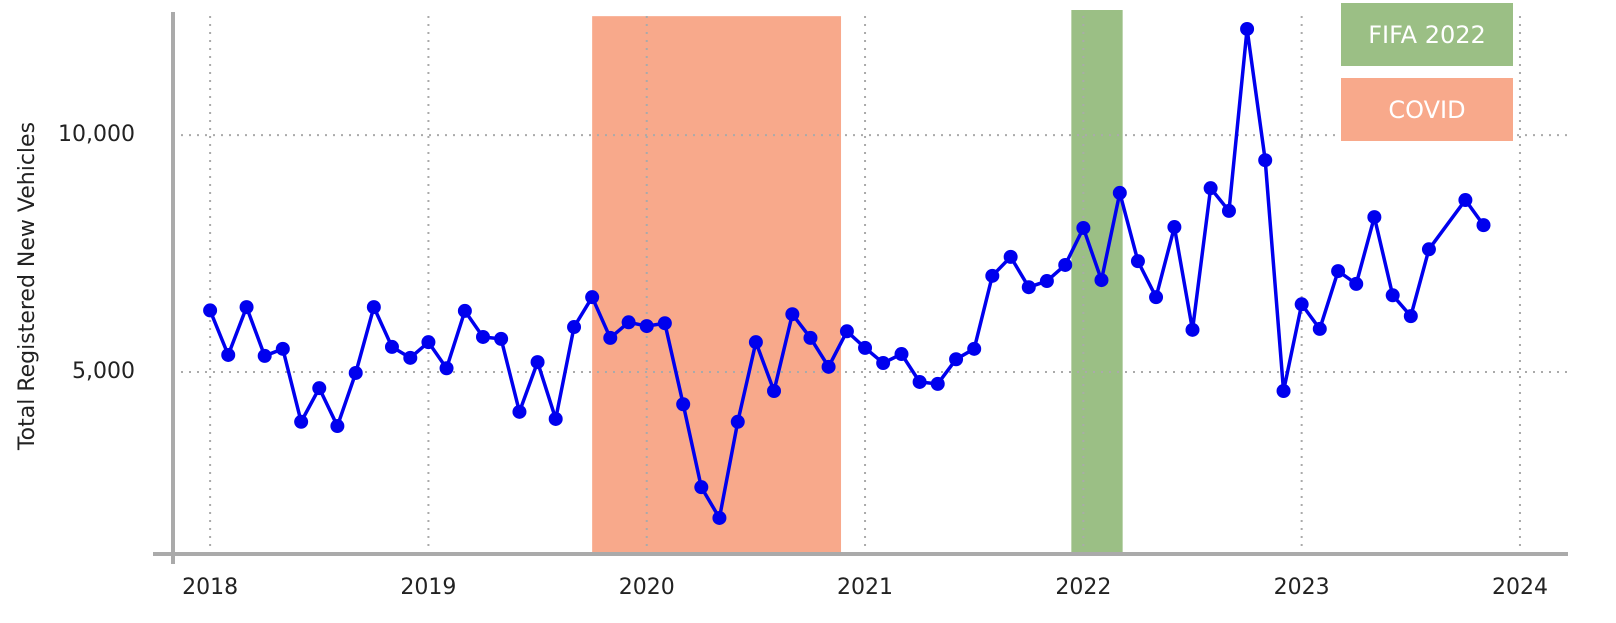  Describe the element at coordinates (717, 285) in the screenshot. I see `span-band` at that location.